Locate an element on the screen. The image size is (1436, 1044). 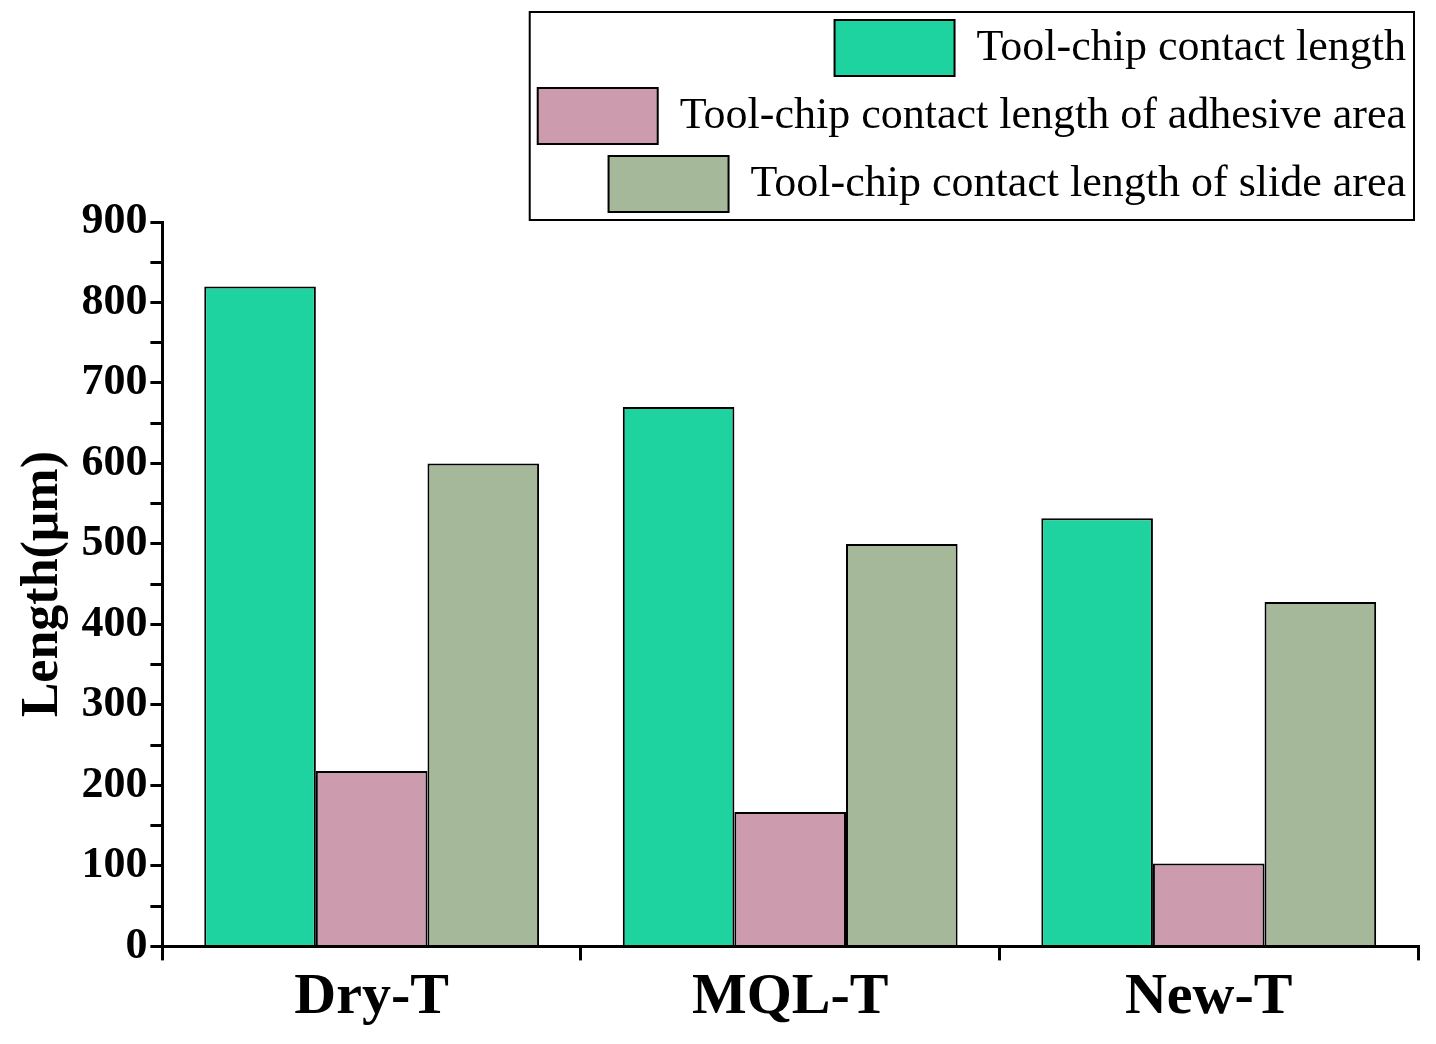
x-tick-label: Dry-T is located at coordinates (371, 994).